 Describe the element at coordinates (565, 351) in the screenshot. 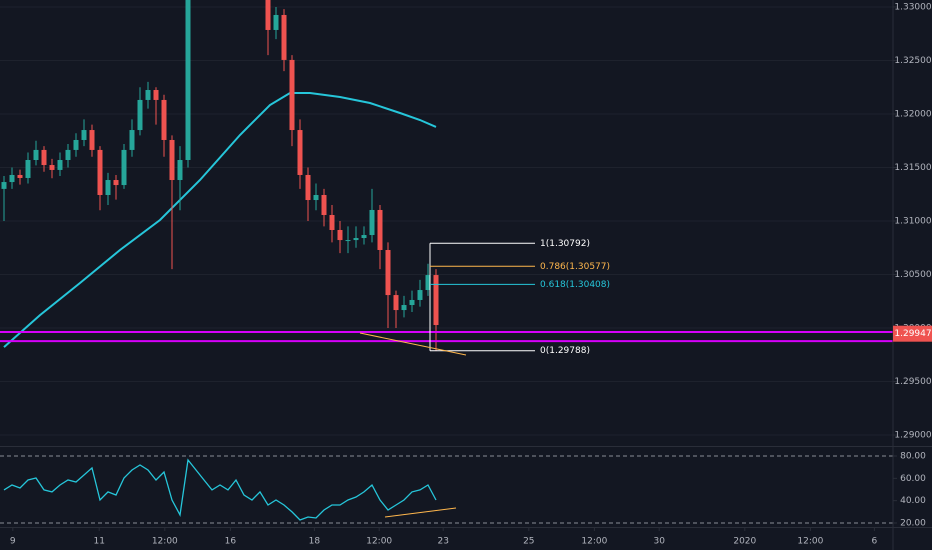

I see `fib-label: 0(1.29788)` at that location.